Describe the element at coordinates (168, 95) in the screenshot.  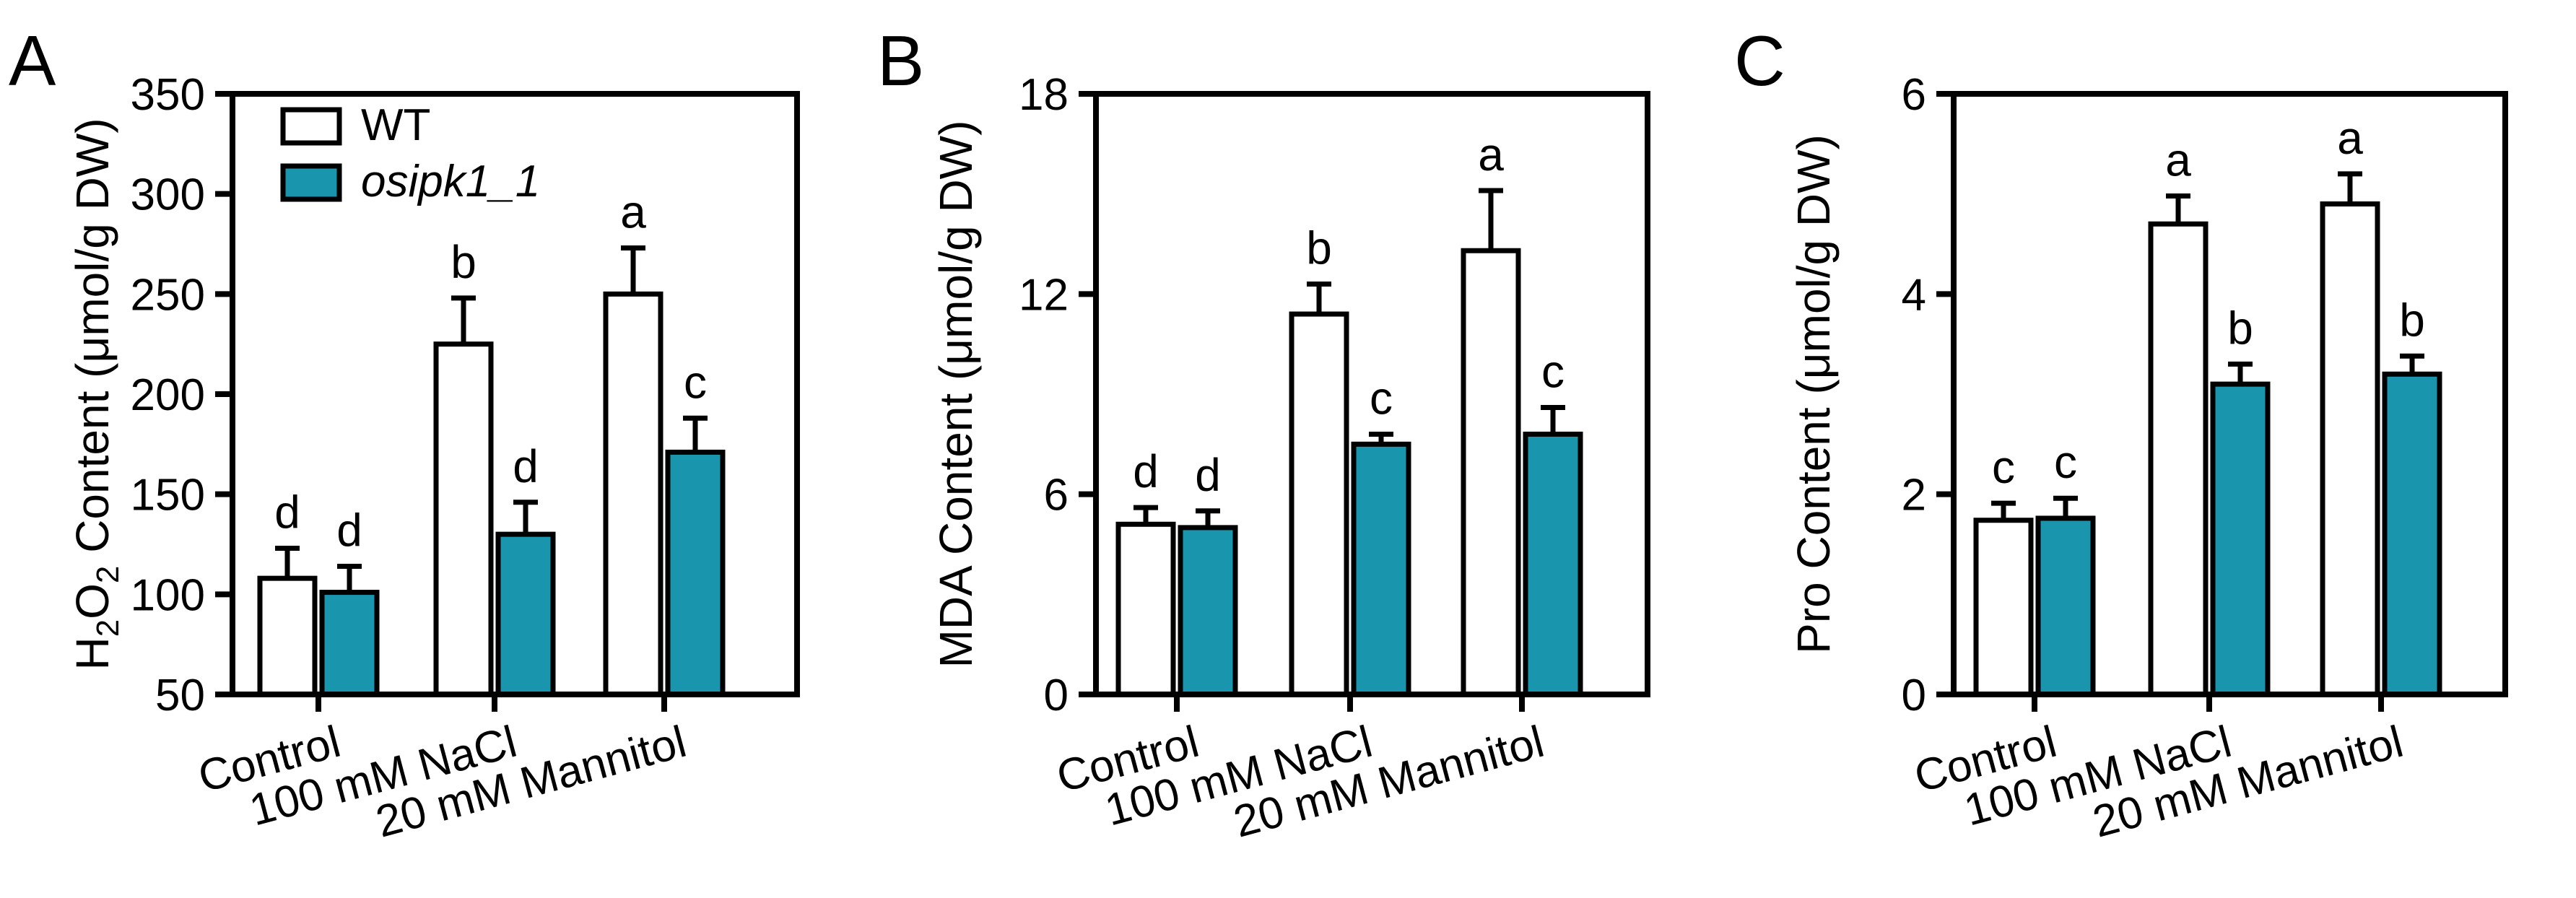
I see `y-tick-label: 350` at that location.